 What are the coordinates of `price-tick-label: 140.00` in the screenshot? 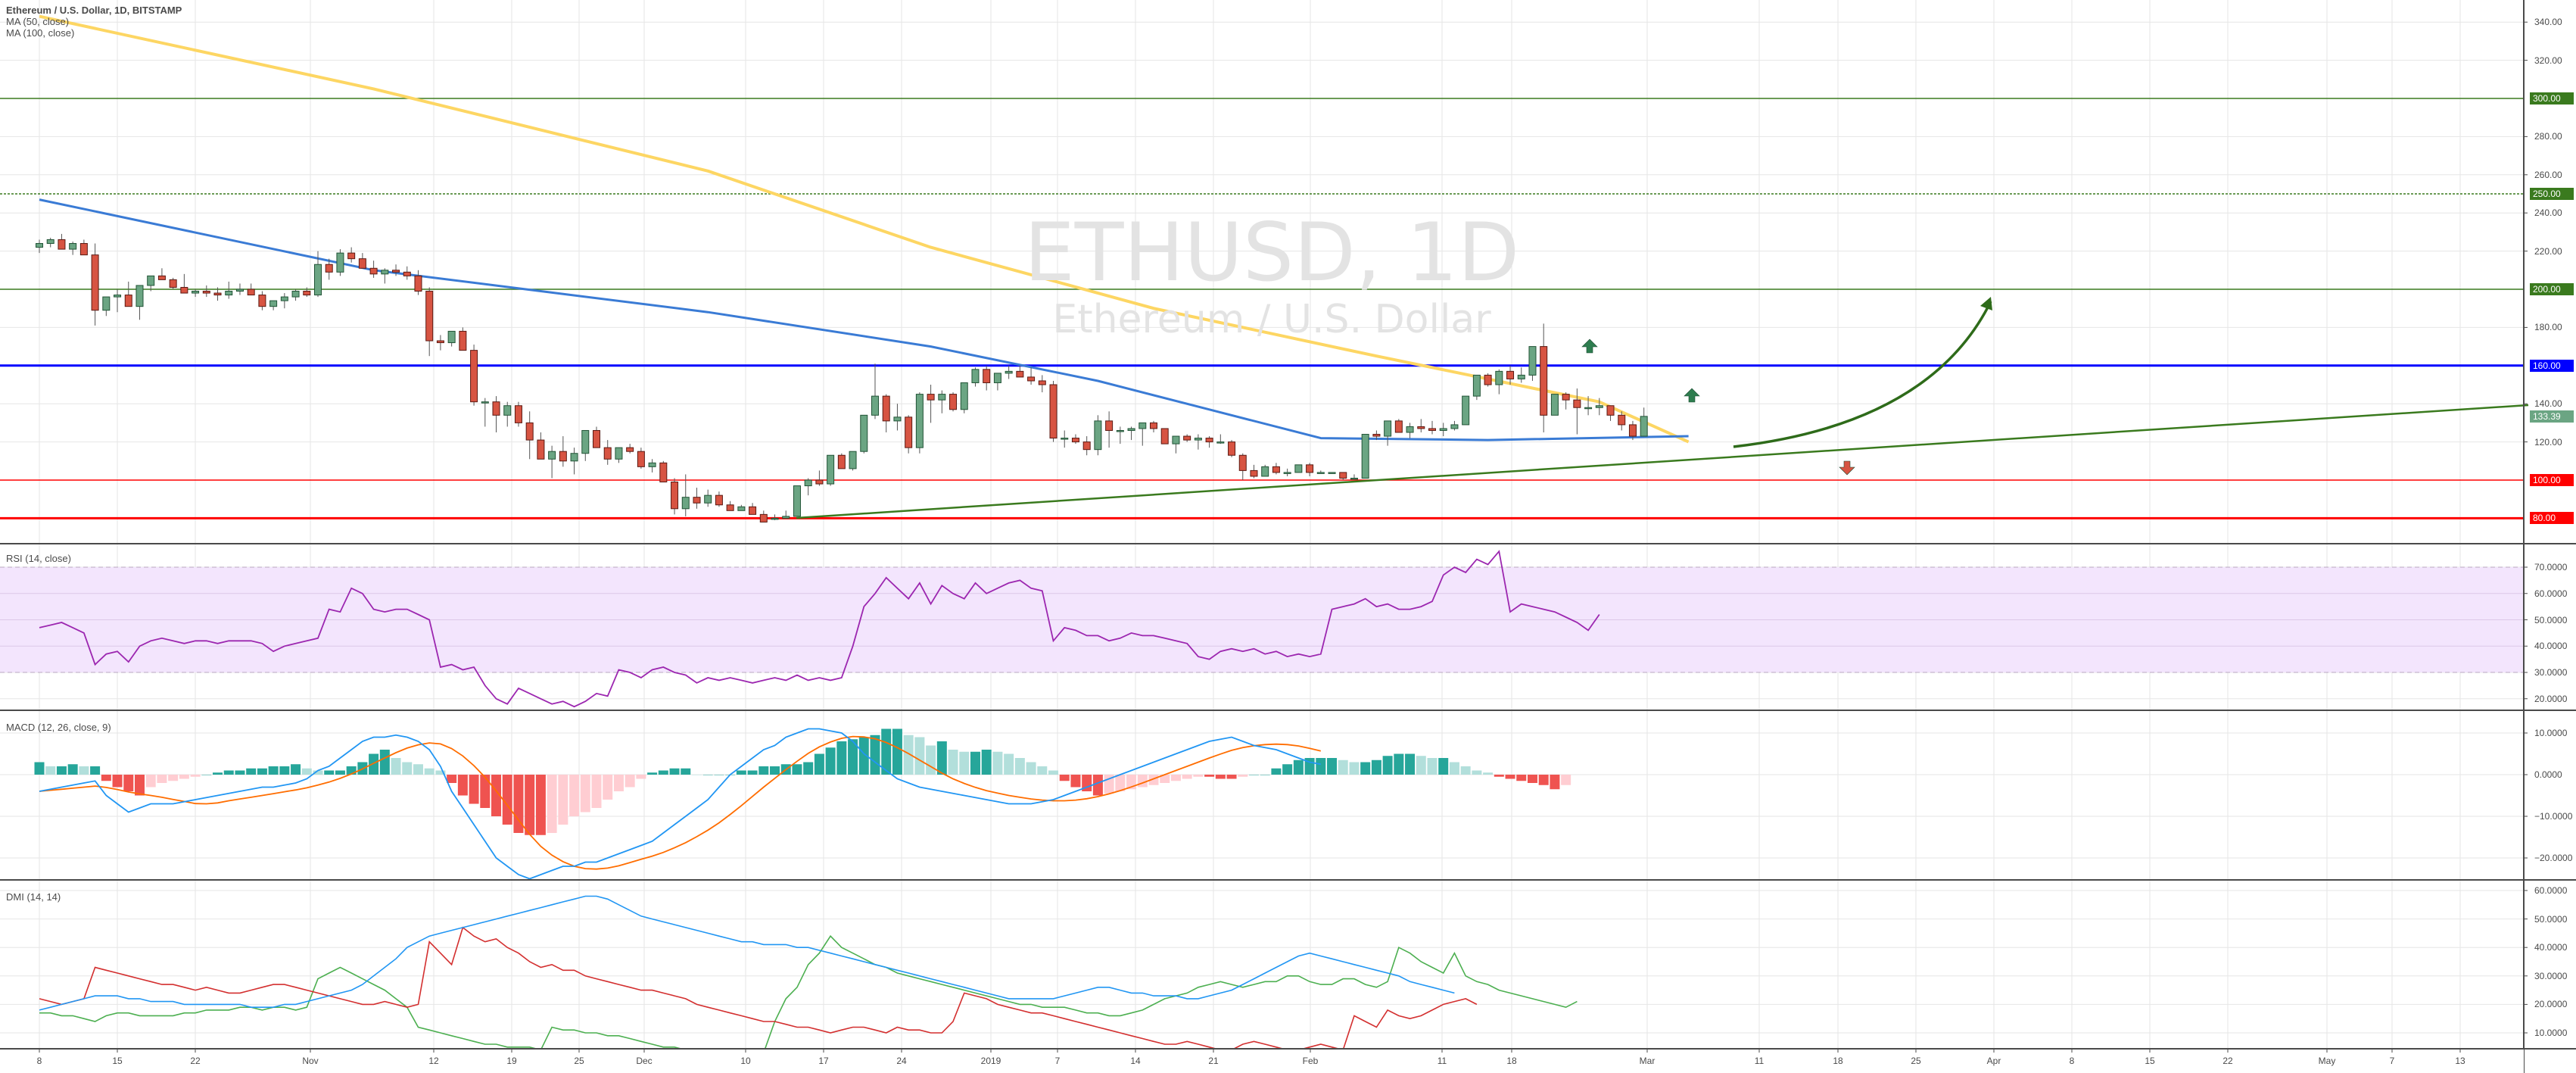 It's located at (2548, 404).